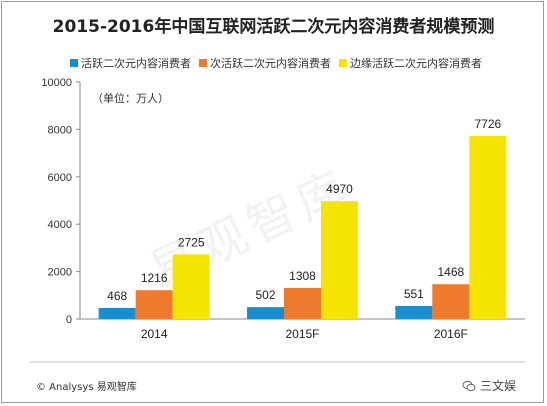 The width and height of the screenshot is (547, 406). I want to click on brand-label: 三文娱, so click(498, 386).